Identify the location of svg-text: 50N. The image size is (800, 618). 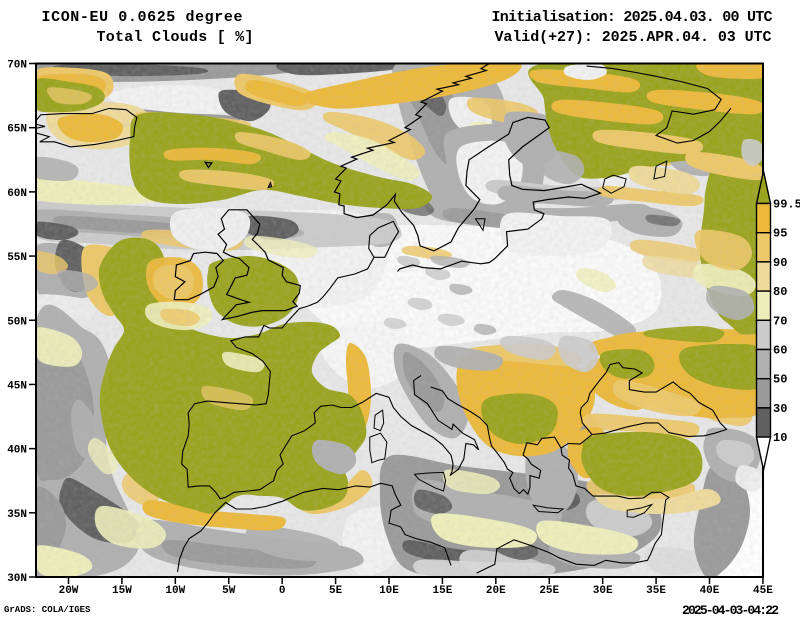
(17, 322).